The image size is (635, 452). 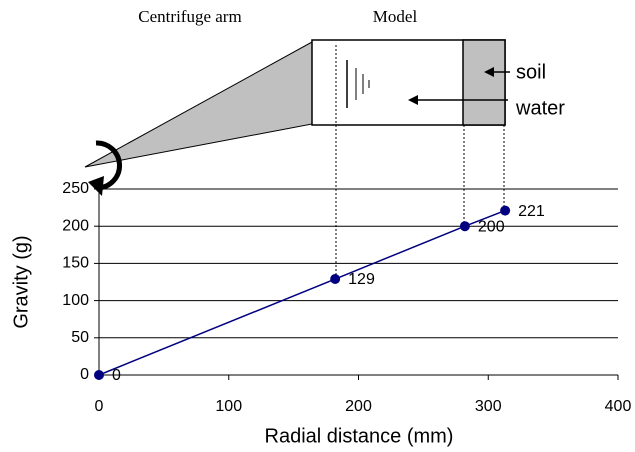 What do you see at coordinates (359, 436) in the screenshot?
I see `x-axis-title: Radial distance (mm)` at bounding box center [359, 436].